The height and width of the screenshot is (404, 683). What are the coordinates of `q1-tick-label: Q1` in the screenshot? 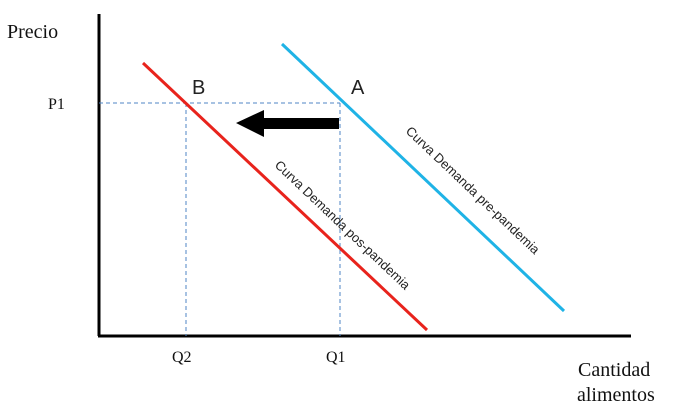 It's located at (336, 357).